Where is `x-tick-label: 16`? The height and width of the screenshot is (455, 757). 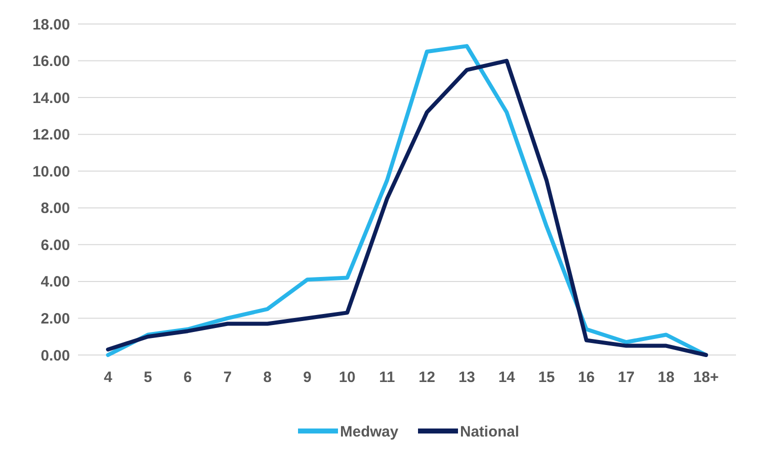
x-tick-label: 16 is located at coordinates (586, 377).